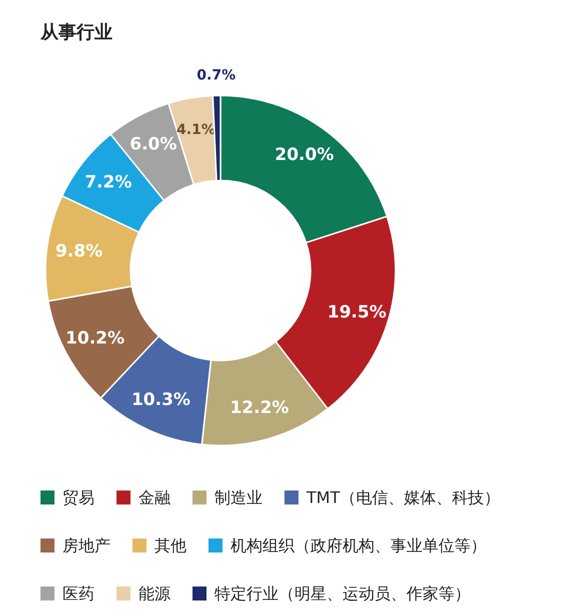 The image size is (566, 615). I want to click on legend-label: 贸易, so click(78, 497).